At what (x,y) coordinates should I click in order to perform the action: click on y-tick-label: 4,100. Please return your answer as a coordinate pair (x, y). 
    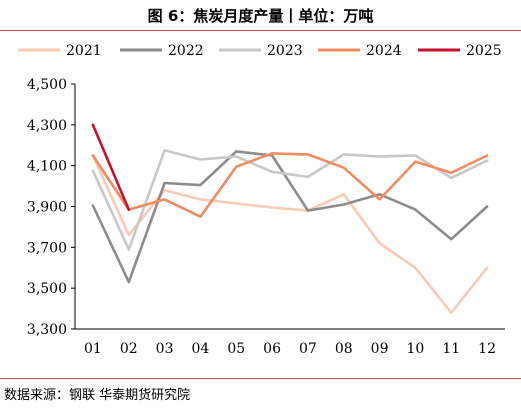
    Looking at the image, I should click on (47, 167).